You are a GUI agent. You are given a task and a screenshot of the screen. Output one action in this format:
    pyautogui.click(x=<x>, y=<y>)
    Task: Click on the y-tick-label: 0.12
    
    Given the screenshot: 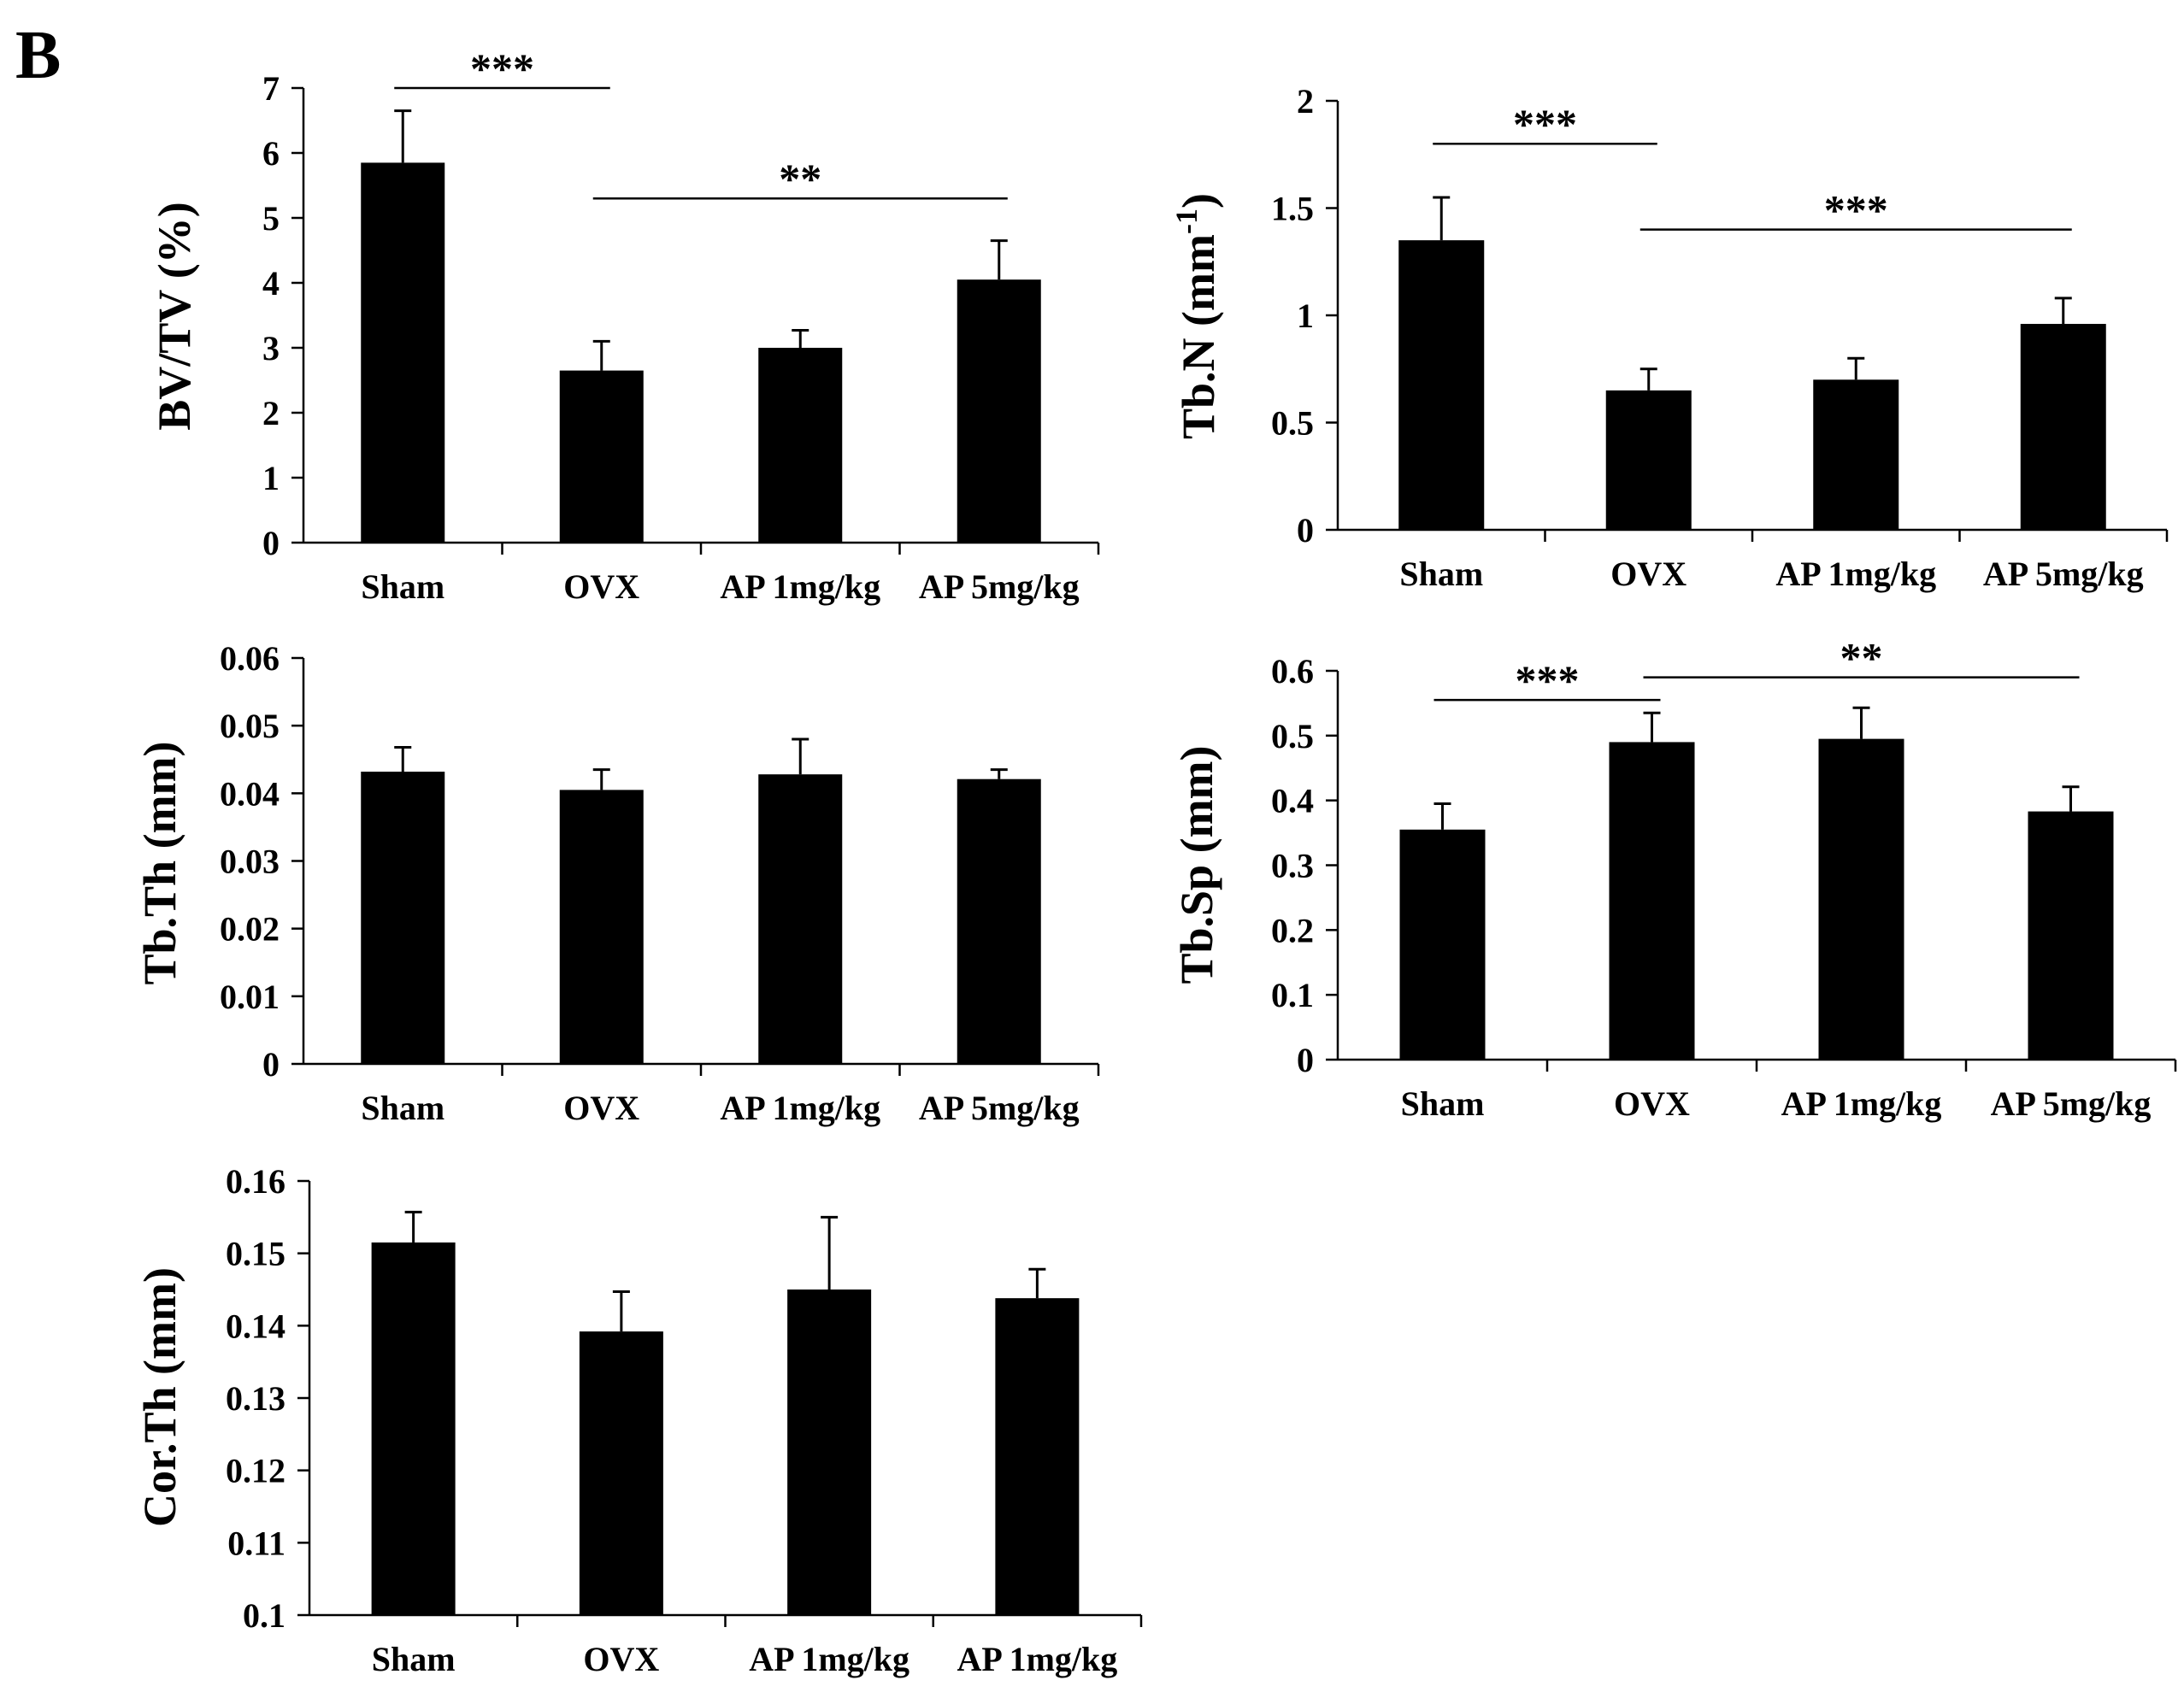 What is the action you would take?
    pyautogui.click(x=256, y=1471)
    